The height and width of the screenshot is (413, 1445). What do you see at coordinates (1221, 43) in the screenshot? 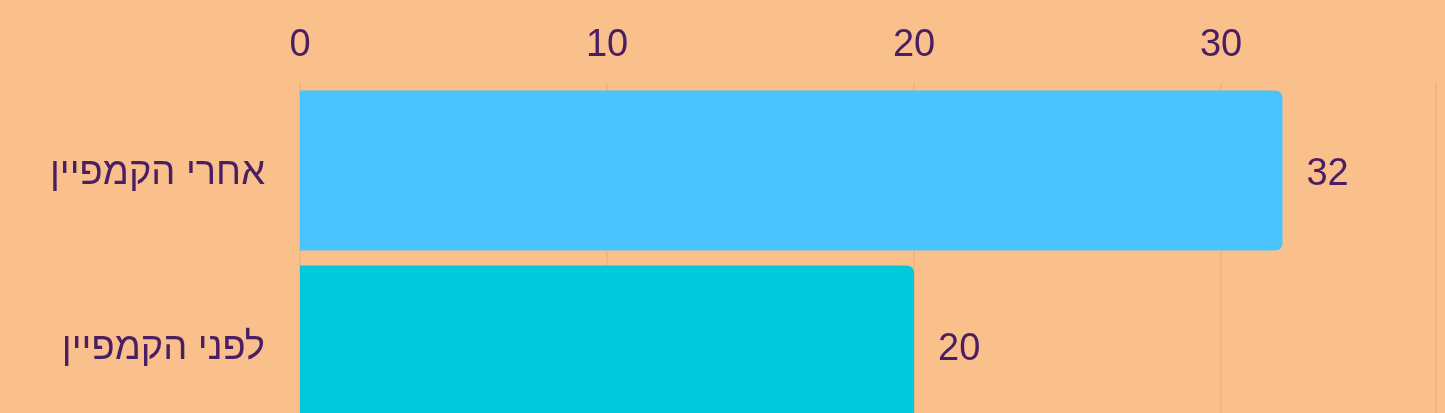
I see `x-tick-label: 30` at bounding box center [1221, 43].